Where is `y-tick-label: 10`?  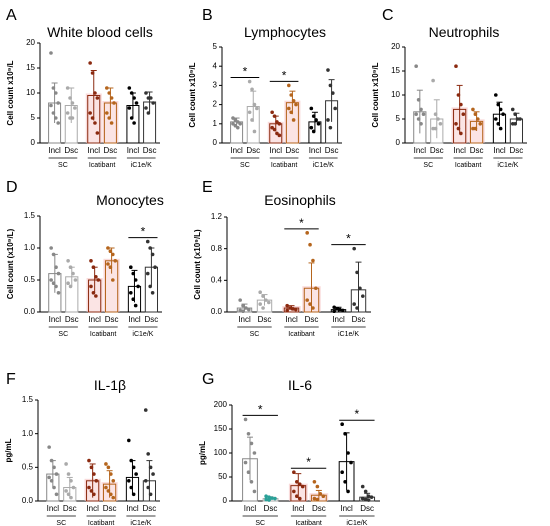
y-tick-label: 10 is located at coordinates (30, 92).